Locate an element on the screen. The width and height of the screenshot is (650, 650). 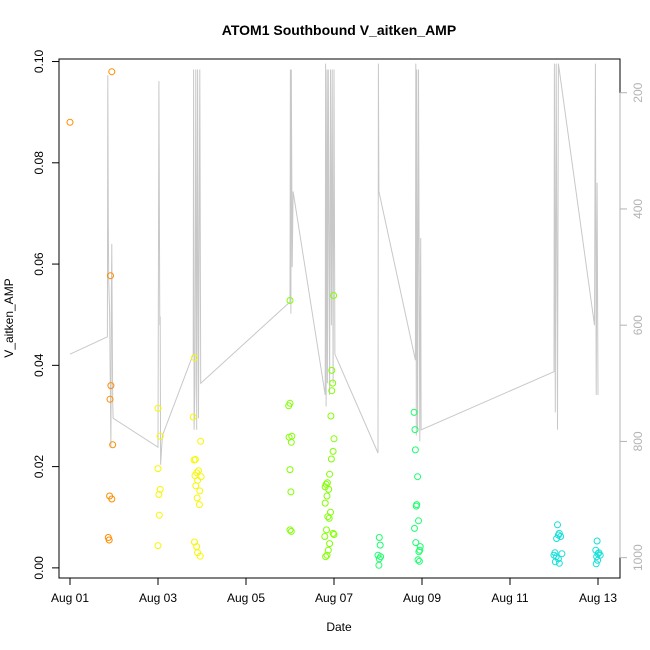
y-tick-label: 0.02 is located at coordinates (39, 467).